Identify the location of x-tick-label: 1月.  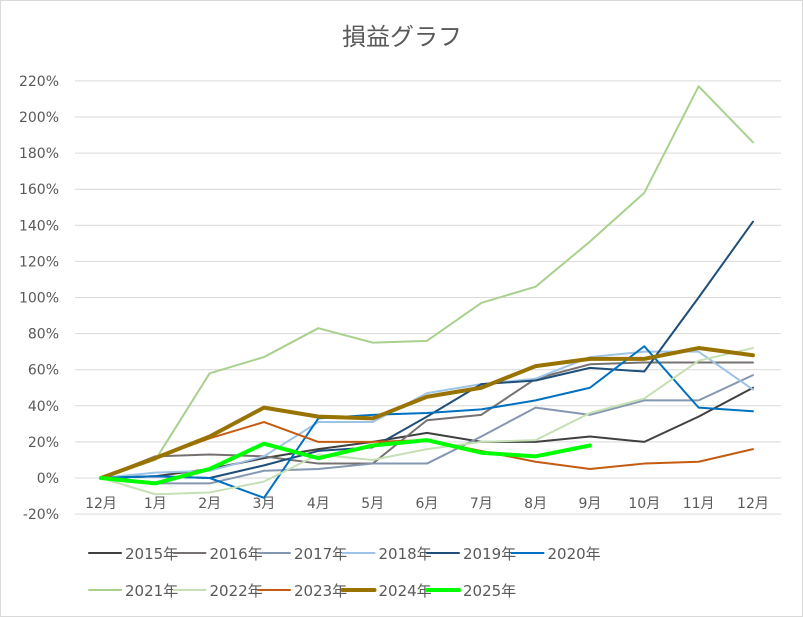
(155, 504).